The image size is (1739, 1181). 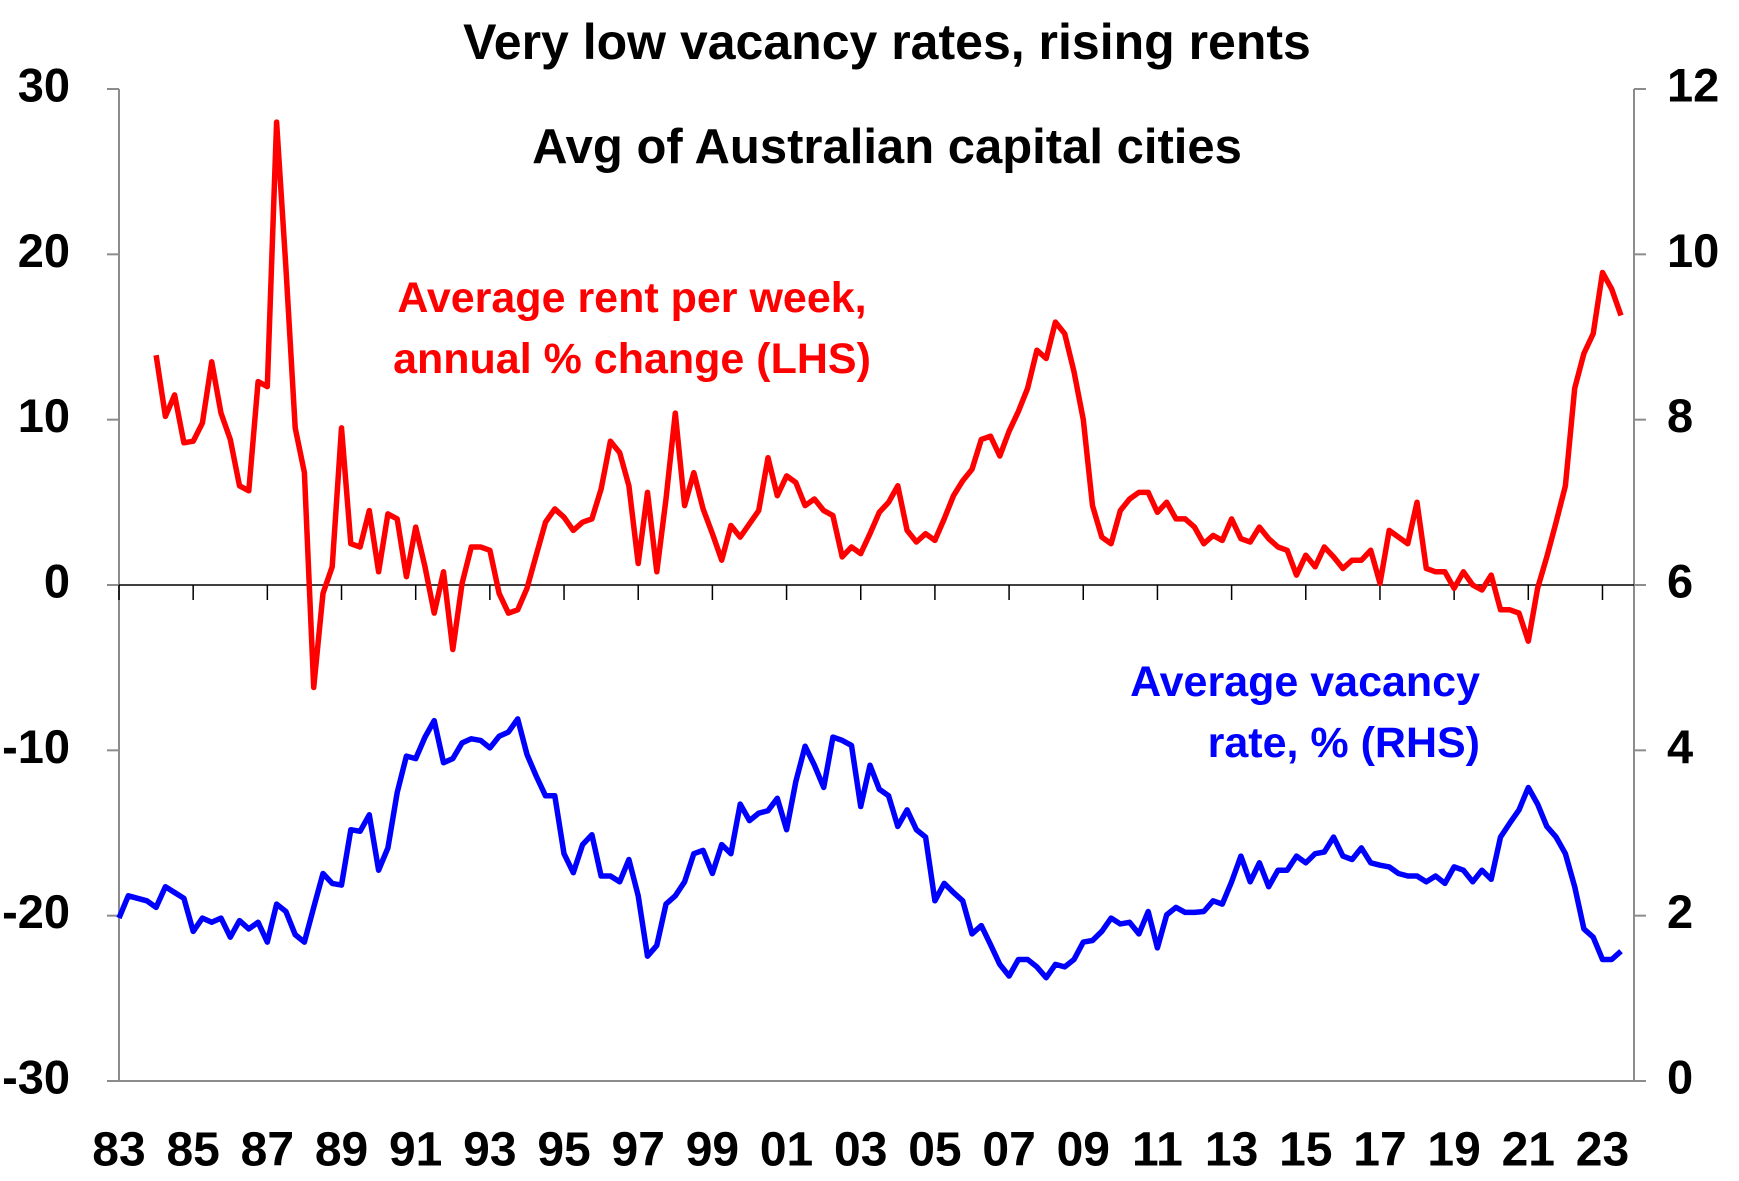 What do you see at coordinates (489, 1150) in the screenshot?
I see `x-tick-label: 93` at bounding box center [489, 1150].